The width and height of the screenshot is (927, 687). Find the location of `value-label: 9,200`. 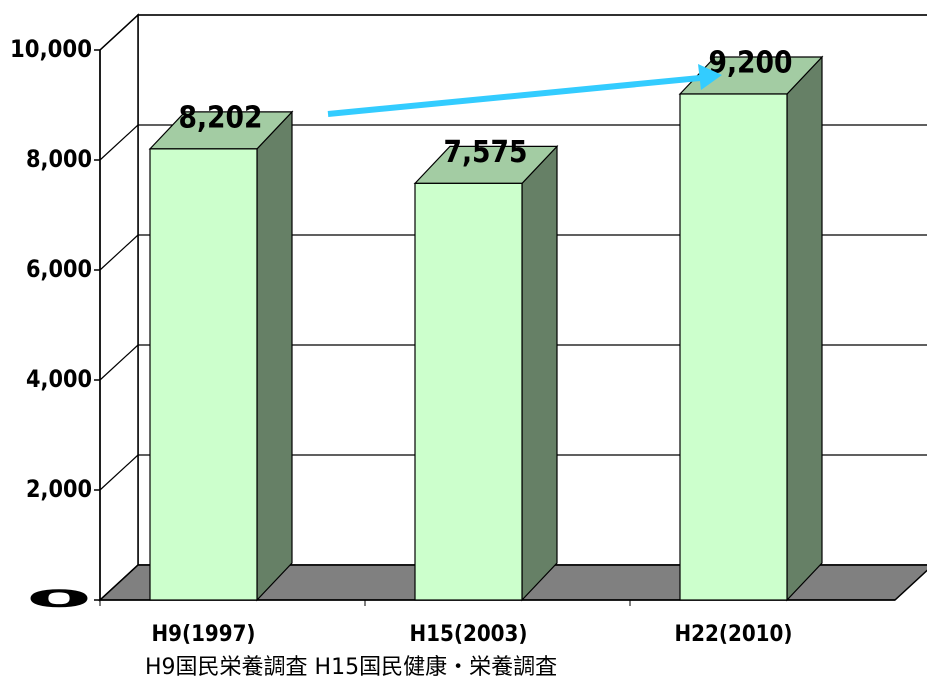

value-label: 9,200 is located at coordinates (751, 63).